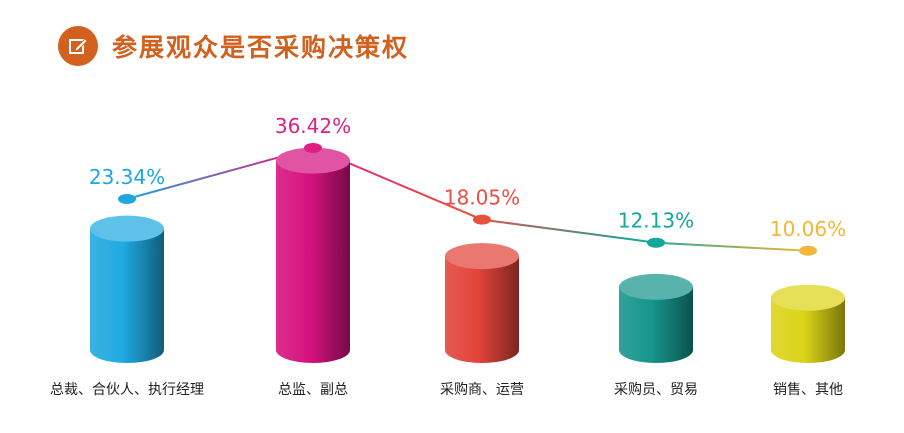 This screenshot has height=433, width=904. Describe the element at coordinates (261, 47) in the screenshot. I see `chart-title: 参展观众是否采购决策权` at that location.